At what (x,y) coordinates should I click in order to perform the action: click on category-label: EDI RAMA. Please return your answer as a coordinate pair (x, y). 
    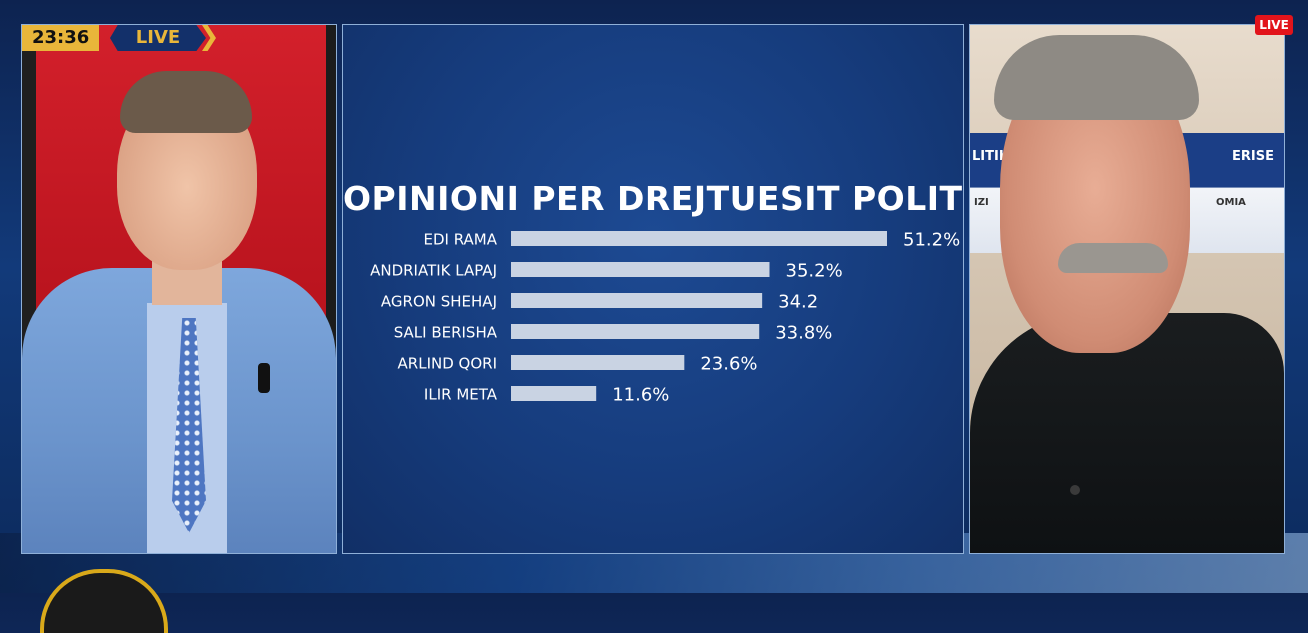
    Looking at the image, I should click on (461, 240).